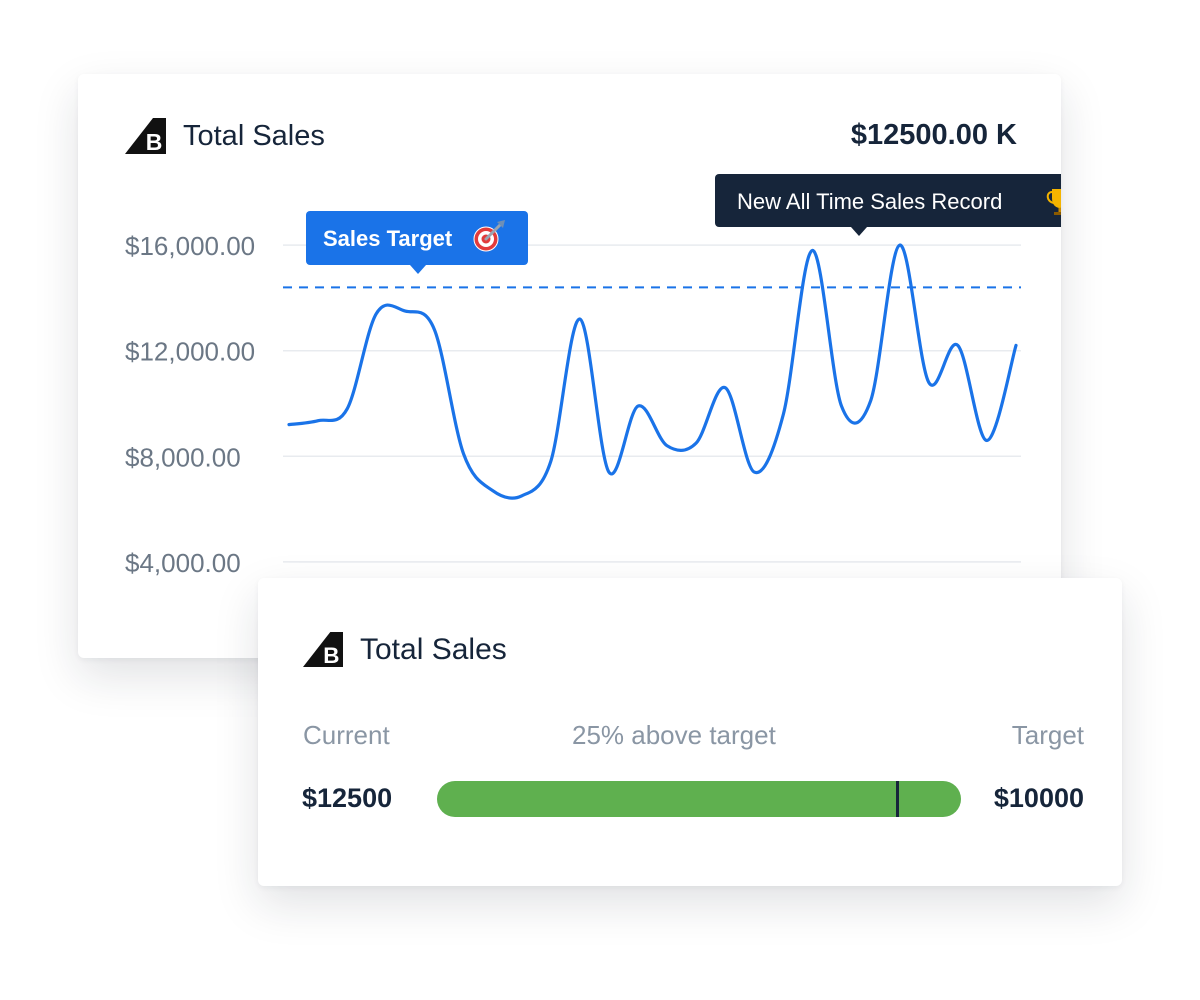 The image size is (1200, 1000). Describe the element at coordinates (433, 649) in the screenshot. I see `progress-card-title: Total Sales` at that location.